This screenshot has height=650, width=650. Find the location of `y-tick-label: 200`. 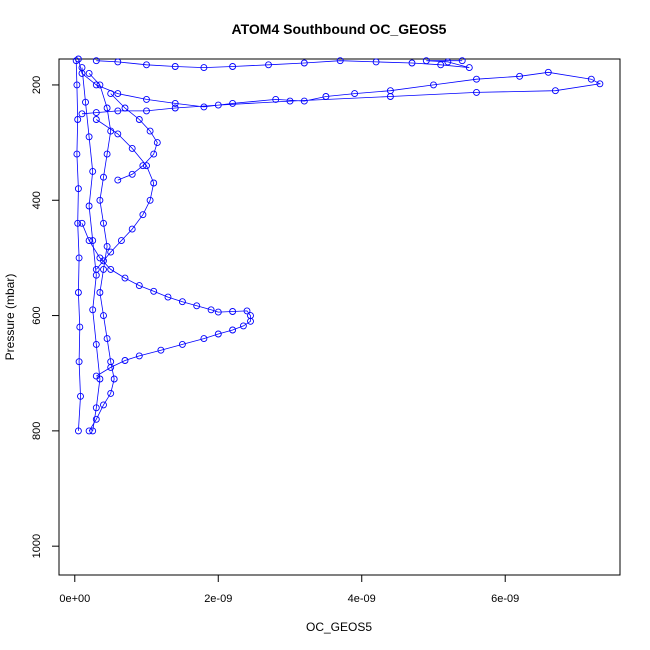

y-tick-label: 200 is located at coordinates (37, 85).